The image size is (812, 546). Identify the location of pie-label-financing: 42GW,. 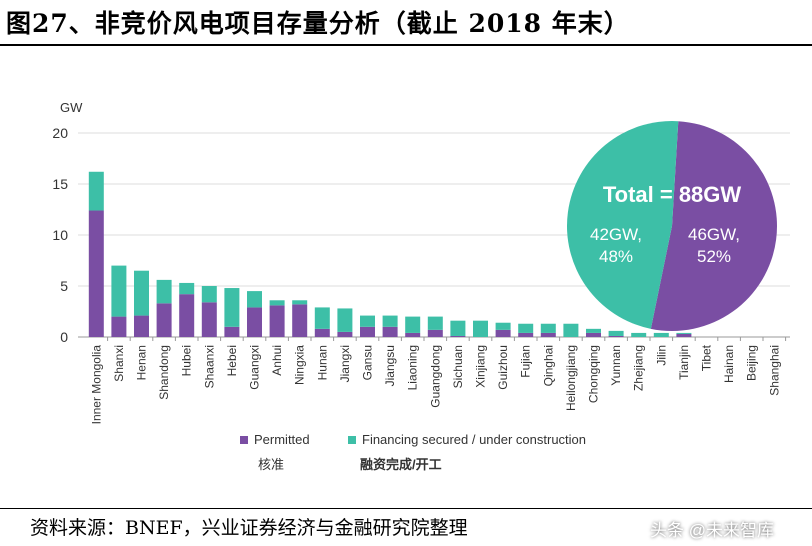
(616, 234).